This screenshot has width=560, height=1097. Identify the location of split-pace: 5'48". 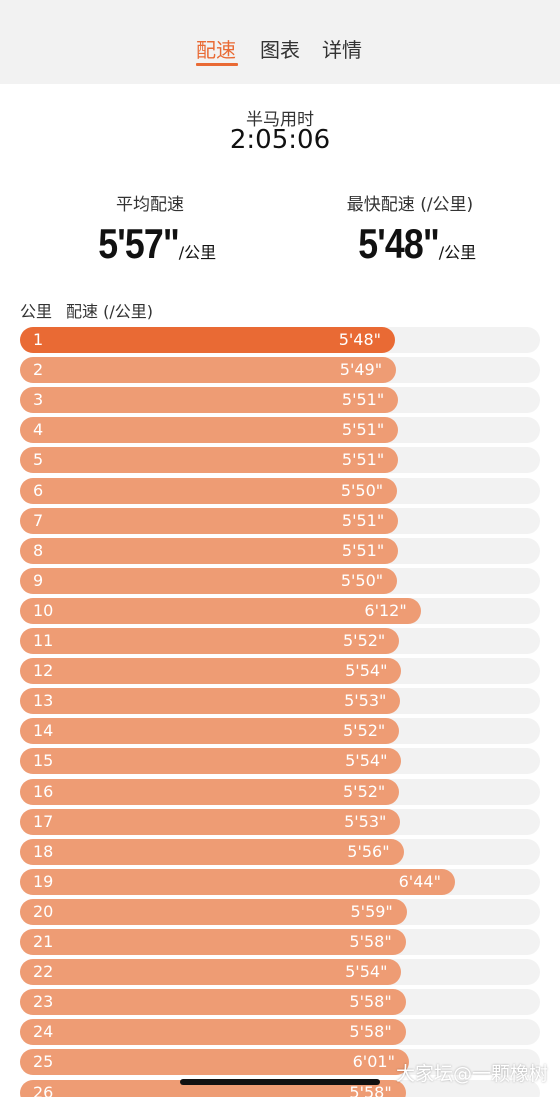
(359, 339).